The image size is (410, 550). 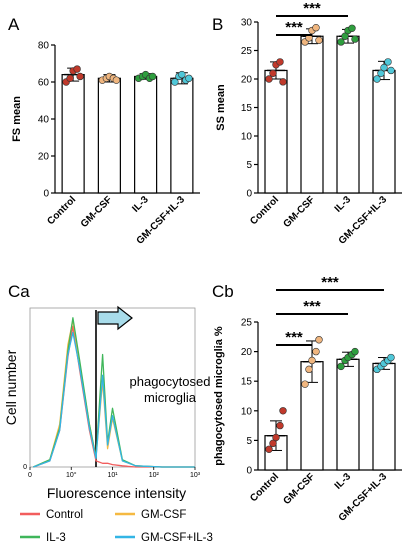 What do you see at coordinates (11, 387) in the screenshot?
I see `y-axis-label: Cell number` at bounding box center [11, 387].